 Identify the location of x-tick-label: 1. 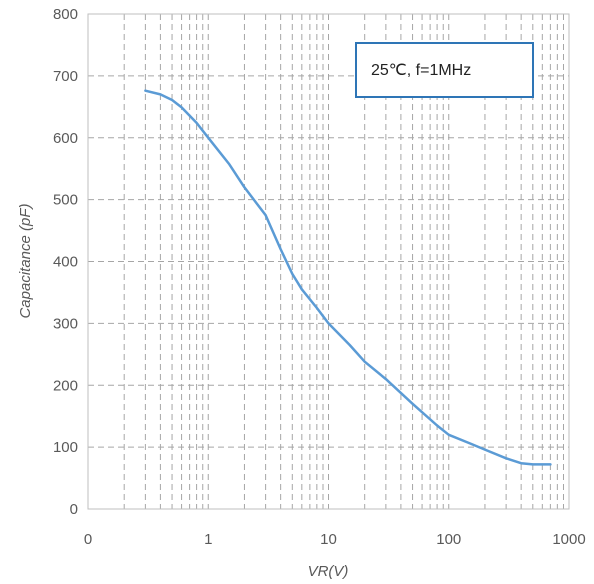
(208, 539).